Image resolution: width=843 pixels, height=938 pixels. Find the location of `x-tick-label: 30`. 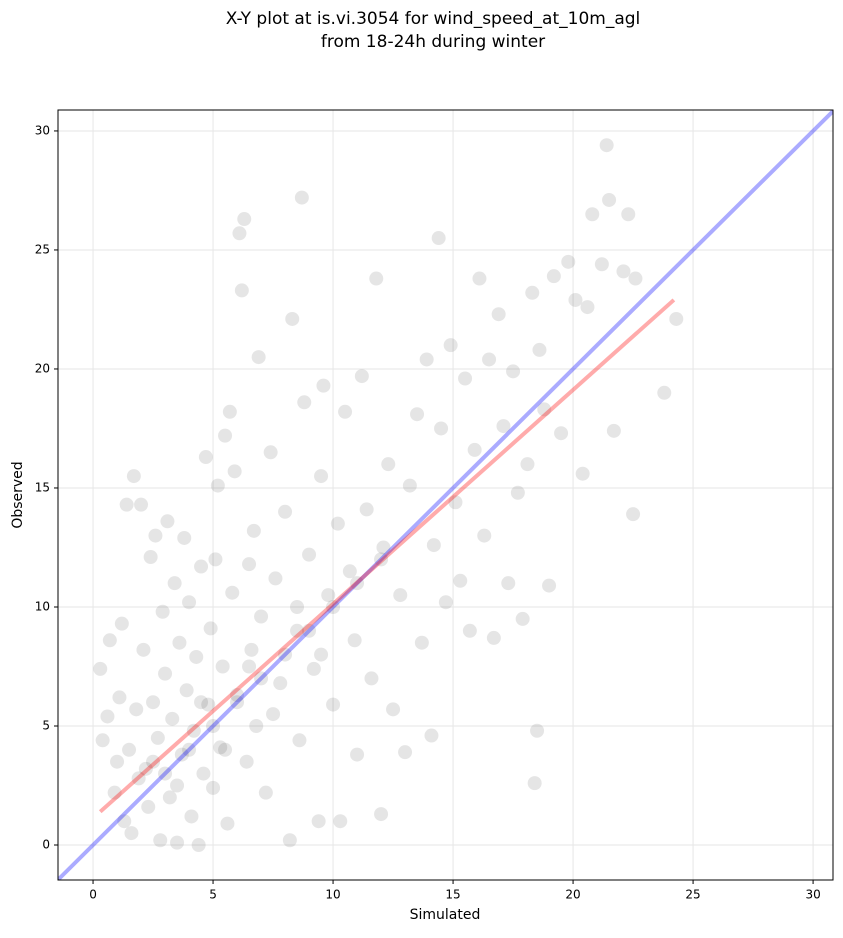

x-tick-label: 30 is located at coordinates (812, 895).